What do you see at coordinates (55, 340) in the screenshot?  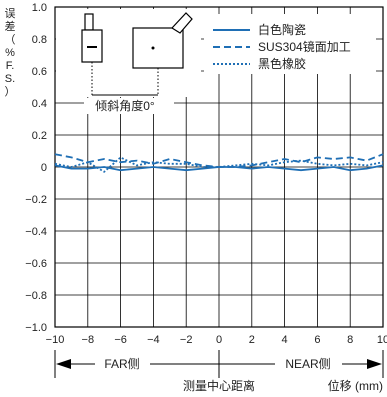 I see `x-tick-label: −10` at bounding box center [55, 340].